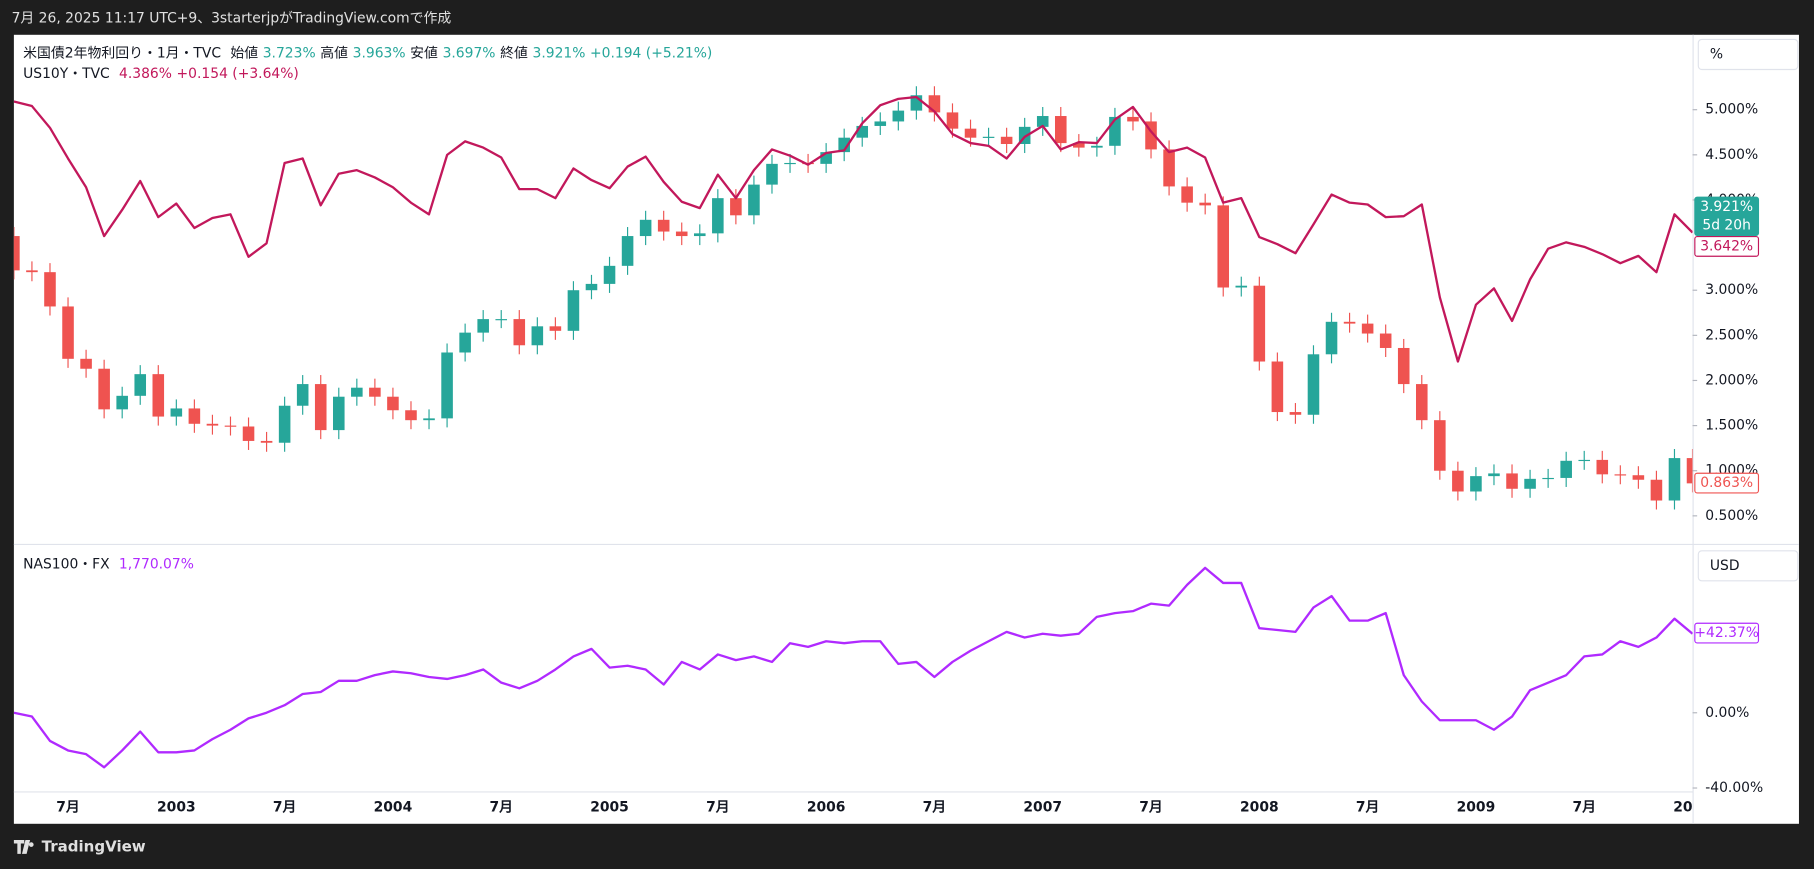 Image resolution: width=1814 pixels, height=869 pixels. I want to click on y-tick-label: 3.000%, so click(1731, 290).